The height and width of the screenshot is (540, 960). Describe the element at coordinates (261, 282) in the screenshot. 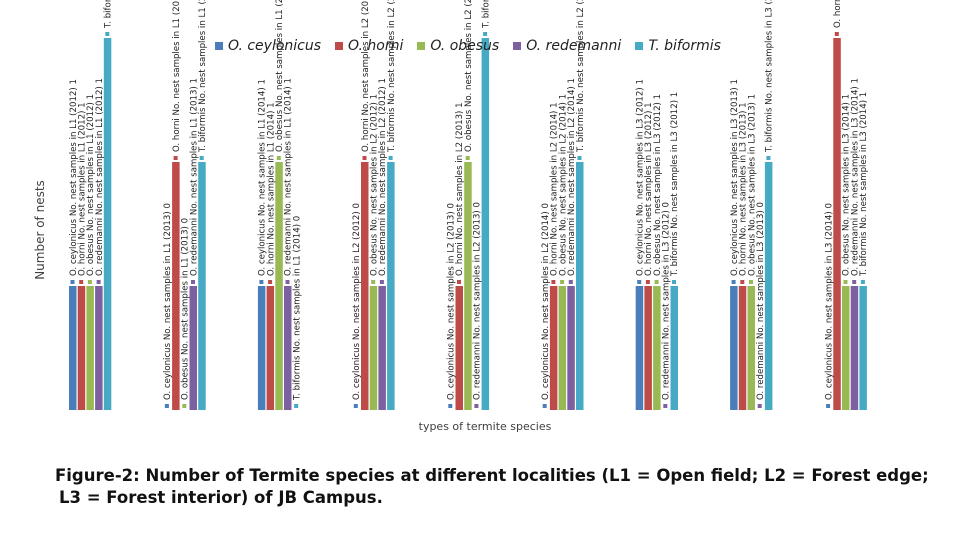

I see `label-key-l1-2014-o-ceylonicus` at that location.